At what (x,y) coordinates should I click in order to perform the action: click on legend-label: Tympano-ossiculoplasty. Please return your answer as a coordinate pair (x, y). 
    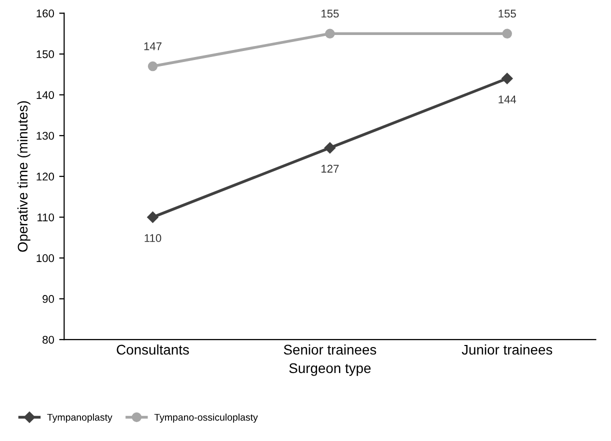
    Looking at the image, I should click on (206, 418).